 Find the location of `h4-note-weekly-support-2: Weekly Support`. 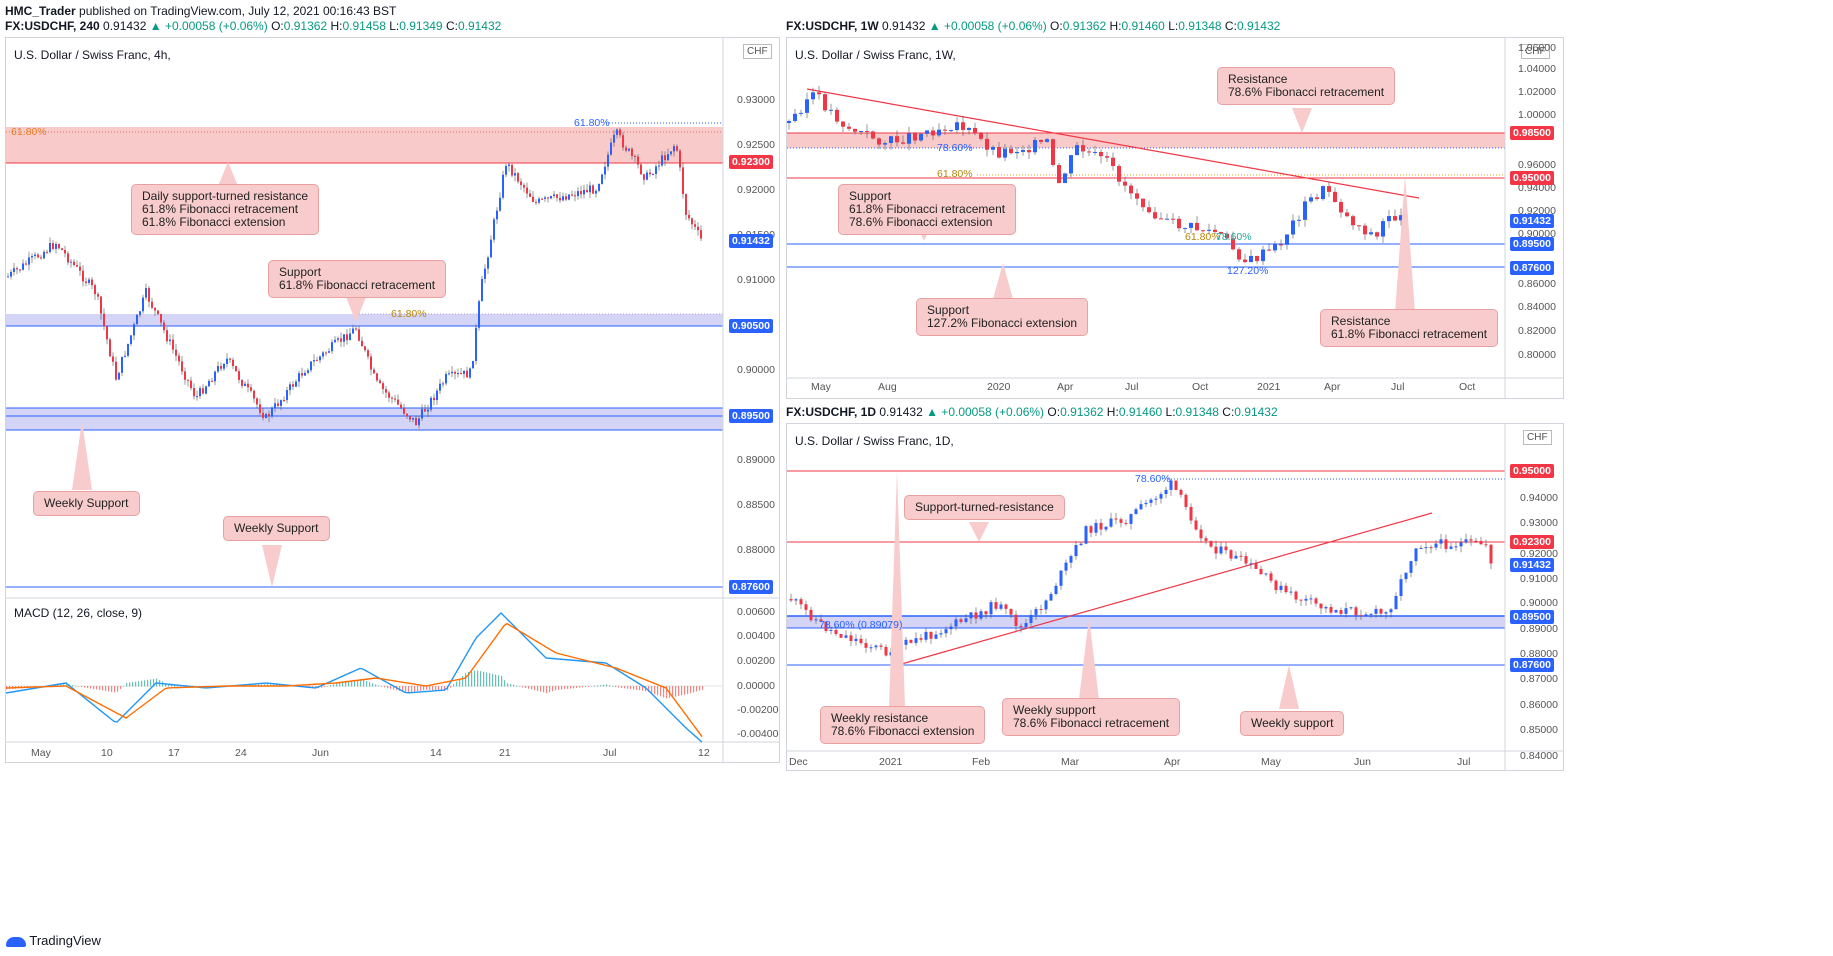

h4-note-weekly-support-2: Weekly Support is located at coordinates (276, 528).